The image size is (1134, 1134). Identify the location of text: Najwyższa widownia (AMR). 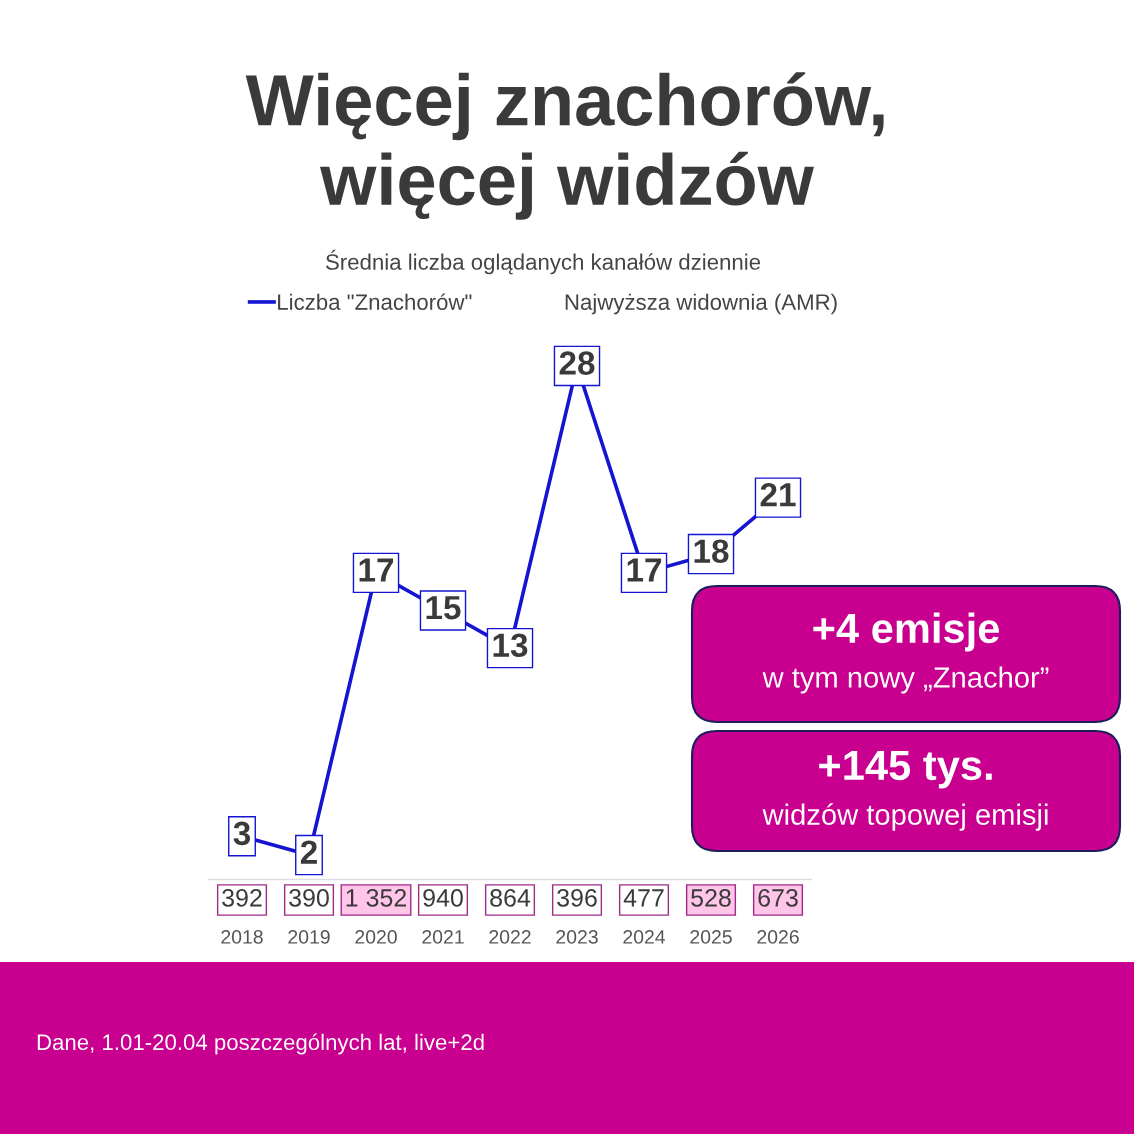
(701, 304).